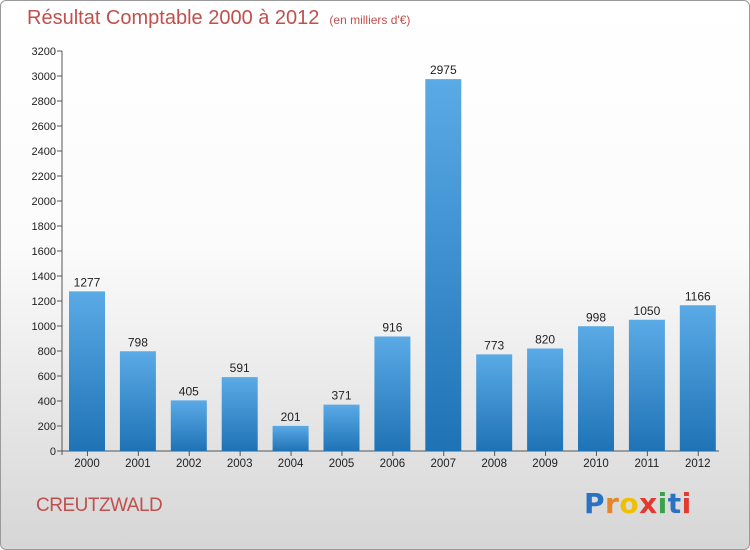 This screenshot has height=550, width=750. Describe the element at coordinates (596, 388) in the screenshot. I see `bar-2010` at that location.